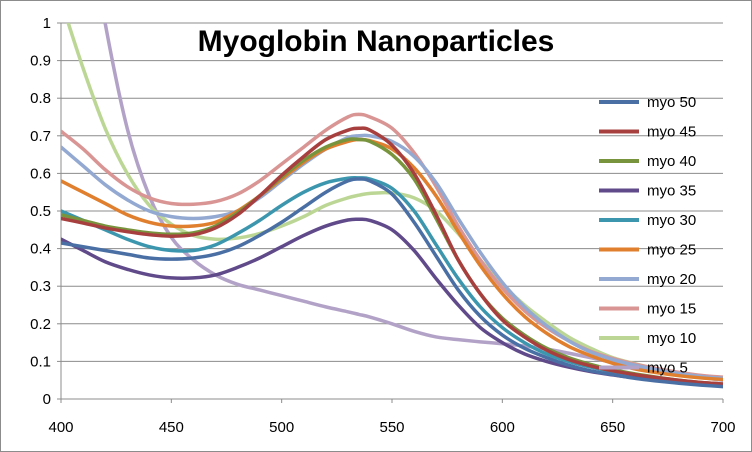 The image size is (752, 452). What do you see at coordinates (40, 249) in the screenshot?
I see `y-tick-label: 0.4` at bounding box center [40, 249].